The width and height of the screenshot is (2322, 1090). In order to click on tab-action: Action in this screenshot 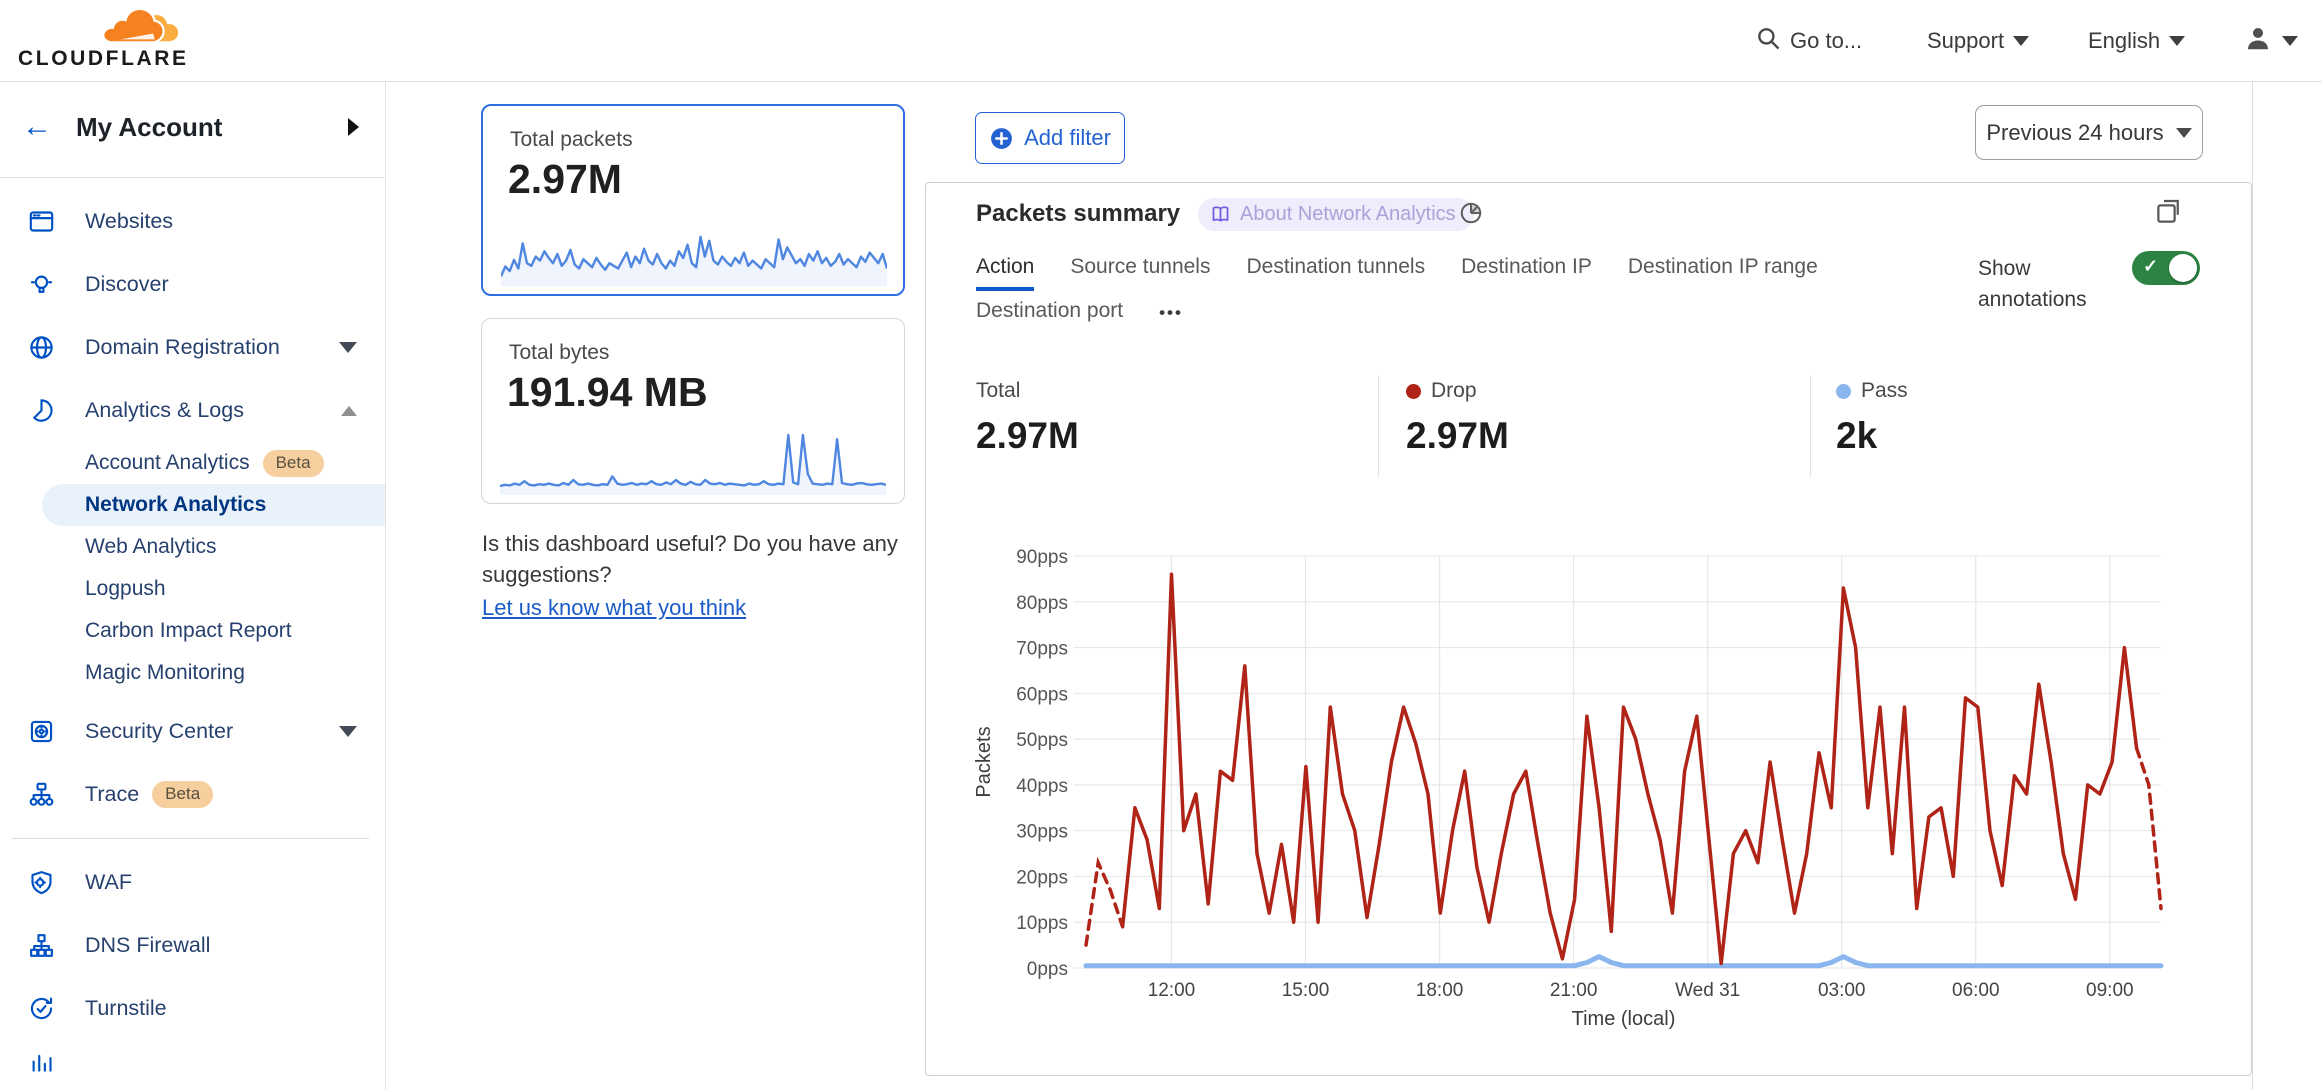, I will do `click(1005, 269)`.